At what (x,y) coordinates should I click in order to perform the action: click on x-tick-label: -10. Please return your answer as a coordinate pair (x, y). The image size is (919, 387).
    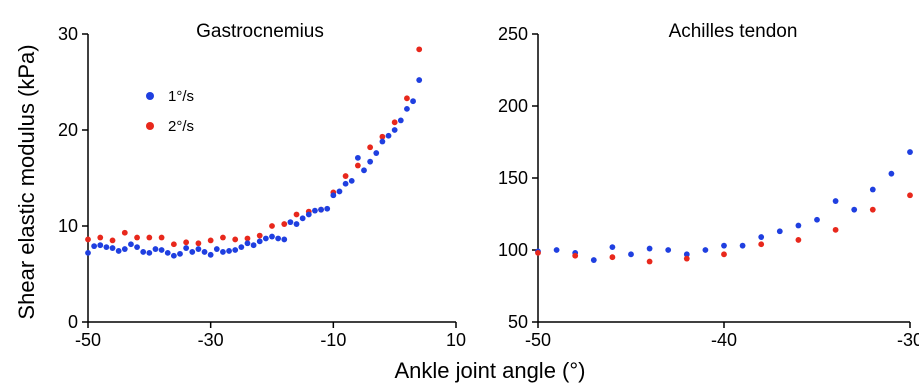
    Looking at the image, I should click on (333, 340).